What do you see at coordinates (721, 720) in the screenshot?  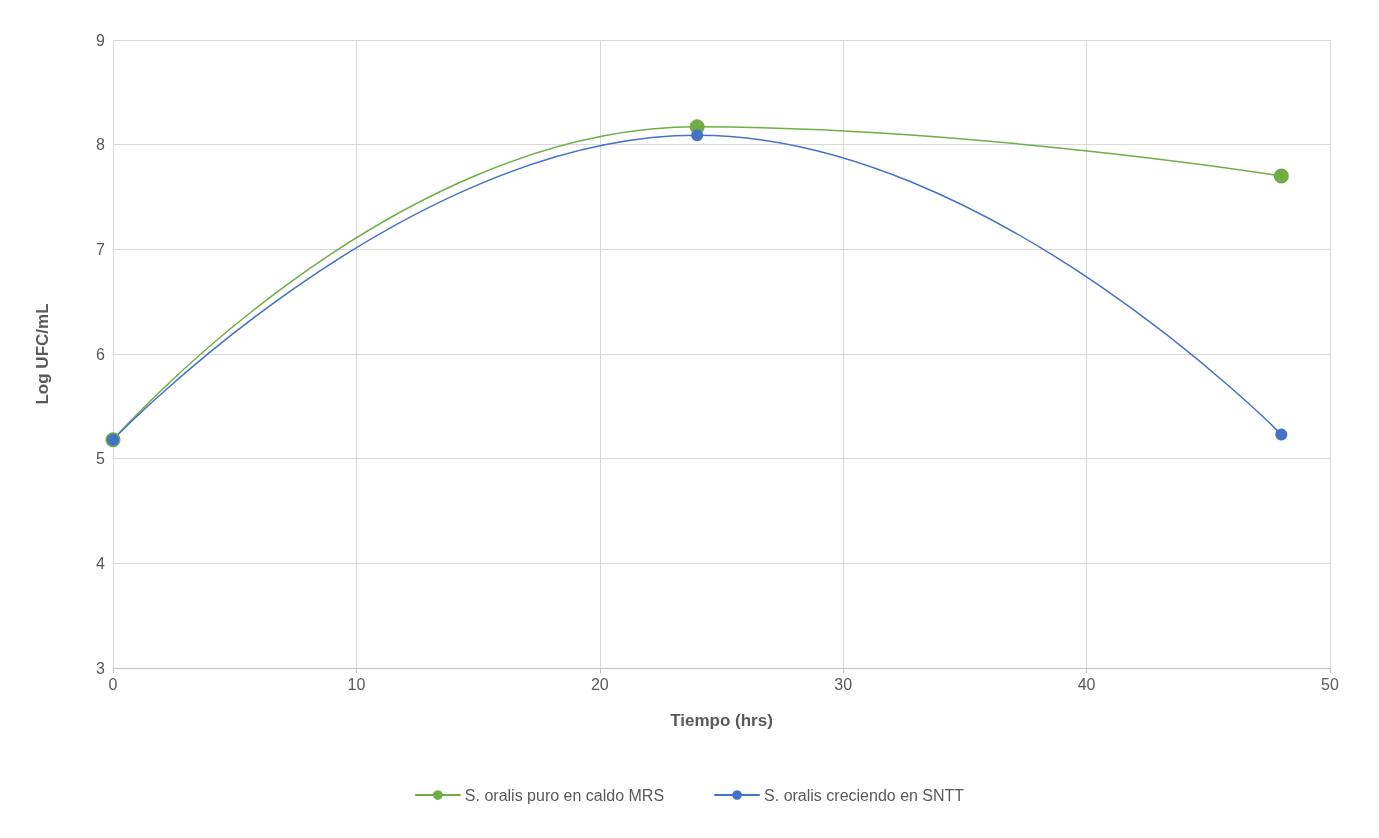 I see `x-axis-title: Tiempo (hrs)` at bounding box center [721, 720].